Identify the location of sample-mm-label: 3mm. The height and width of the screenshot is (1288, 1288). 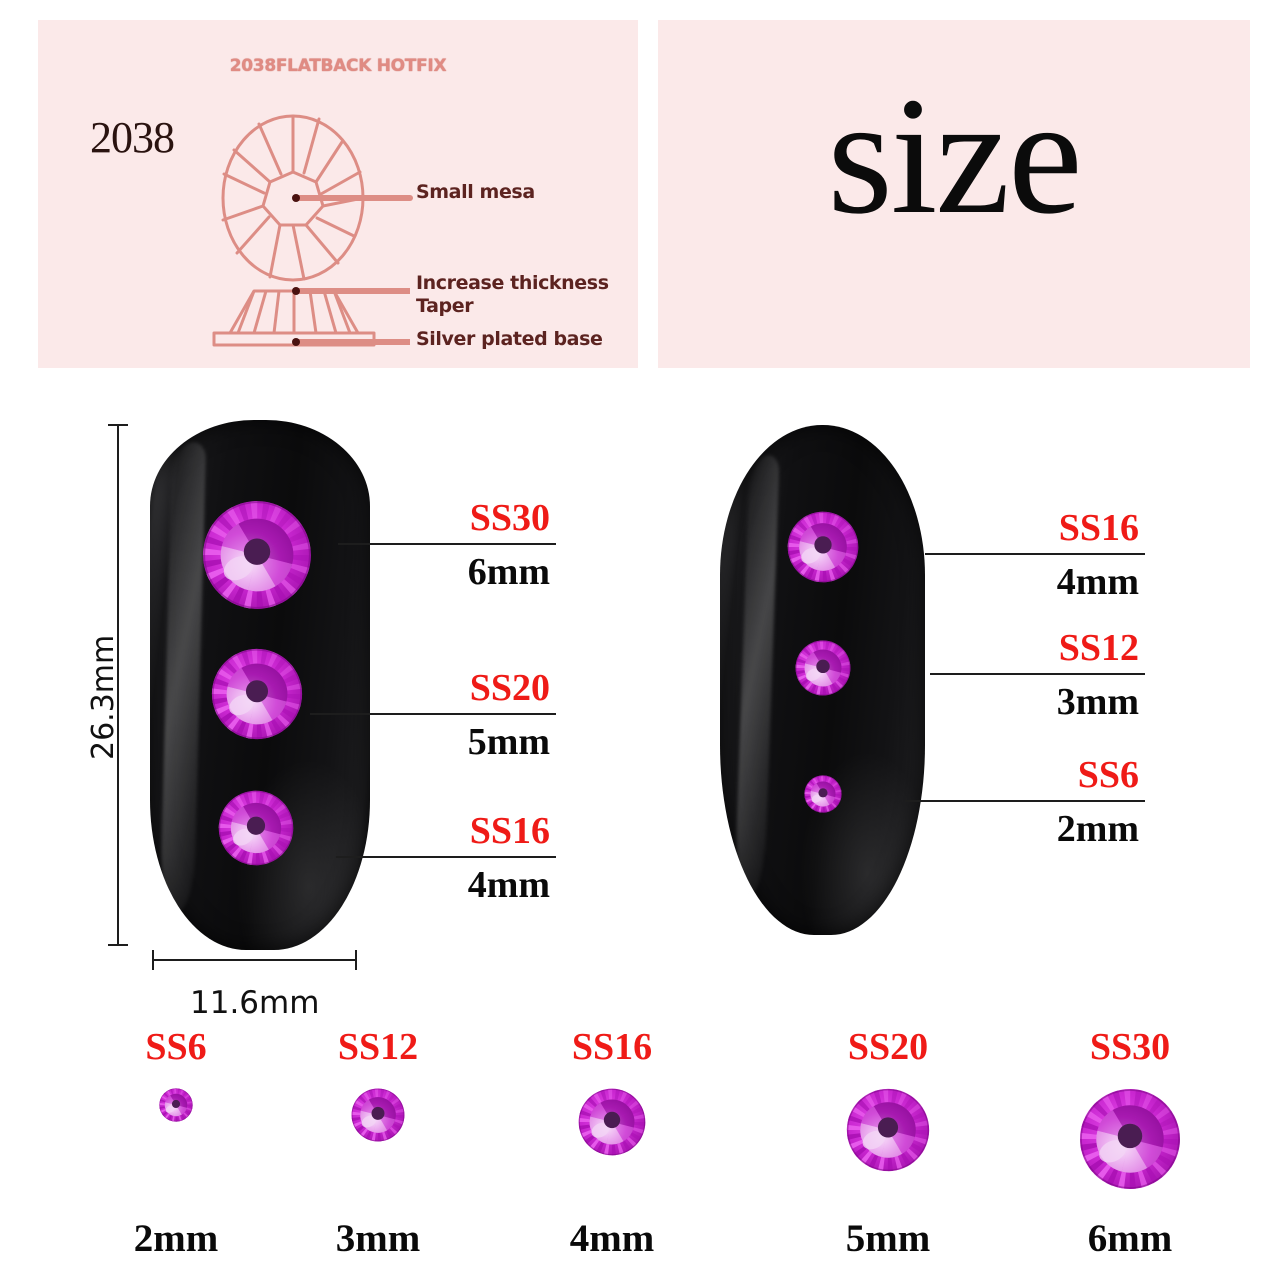
(378, 1238).